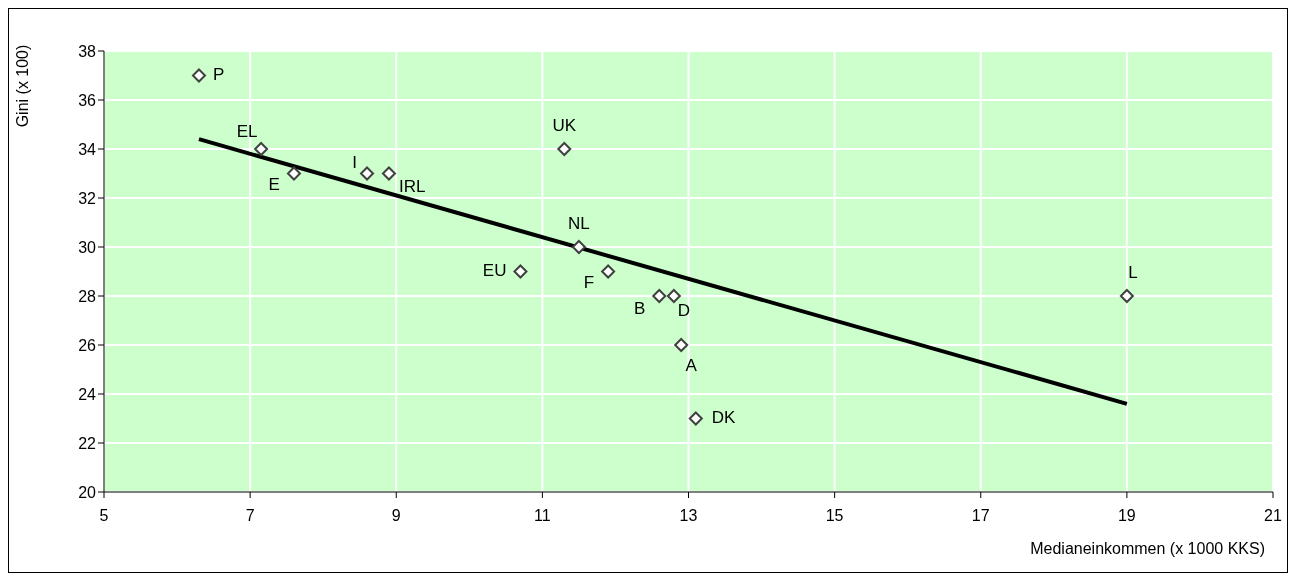  I want to click on annotation: EL, so click(247, 132).